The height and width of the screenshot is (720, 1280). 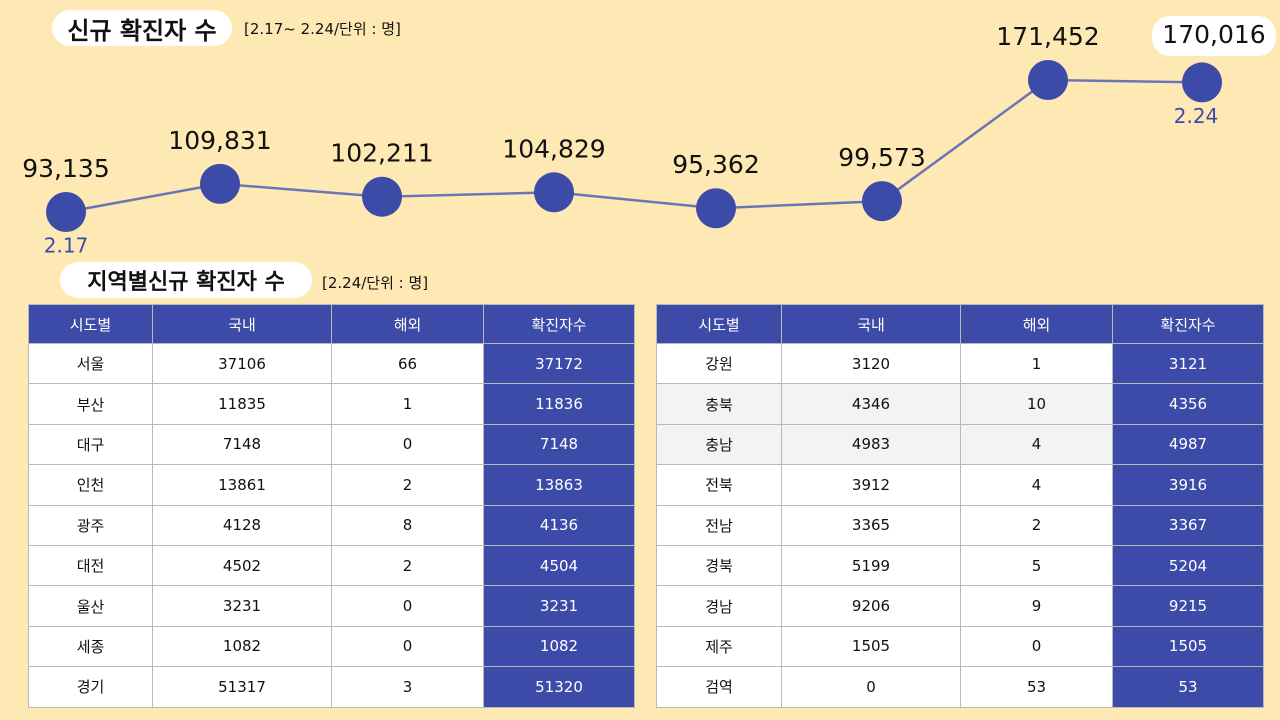 I want to click on table-row: 강원 3120 1 3121, so click(x=960, y=363).